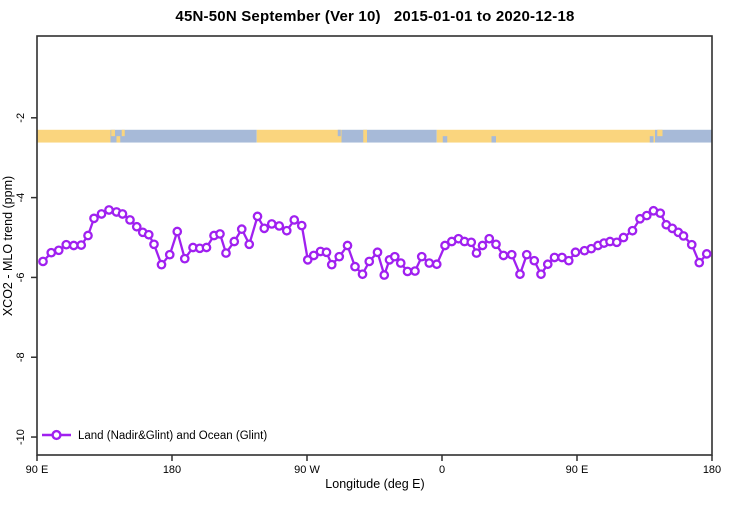 Image resolution: width=750 pixels, height=505 pixels. I want to click on y-tick-label: -6, so click(21, 278).